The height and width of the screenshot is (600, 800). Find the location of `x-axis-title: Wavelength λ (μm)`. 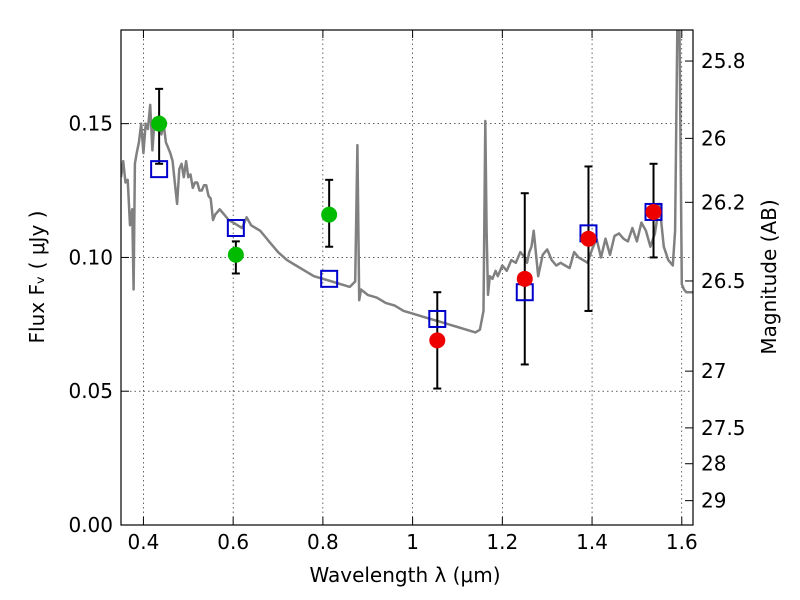

x-axis-title: Wavelength λ (μm) is located at coordinates (404, 575).